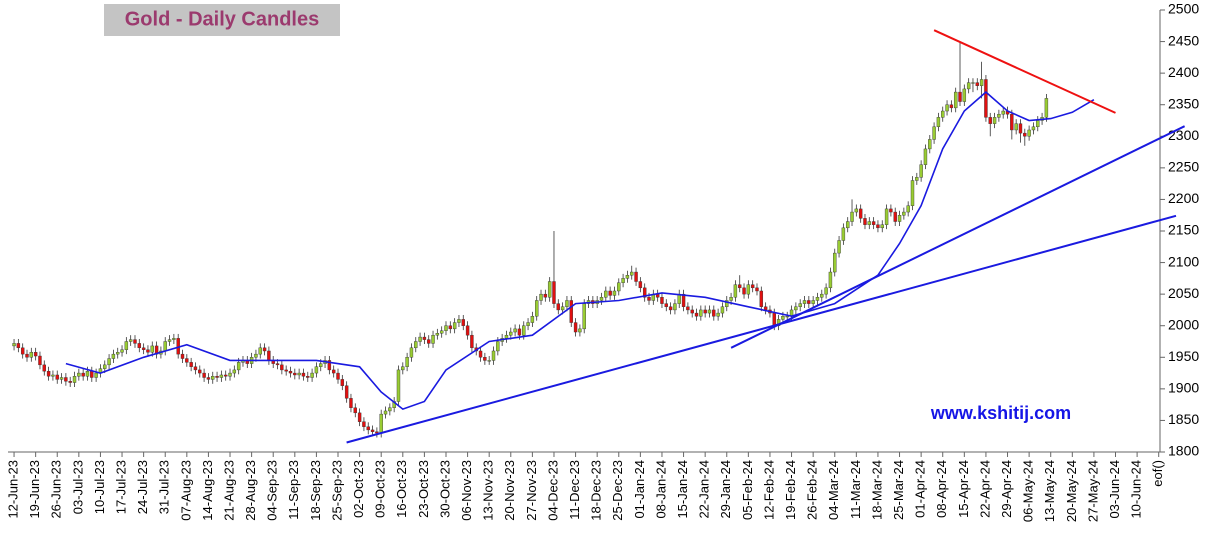 The height and width of the screenshot is (547, 1215). What do you see at coordinates (1114, 489) in the screenshot?
I see `x-tick-label: 03-Jun-24` at bounding box center [1114, 489].